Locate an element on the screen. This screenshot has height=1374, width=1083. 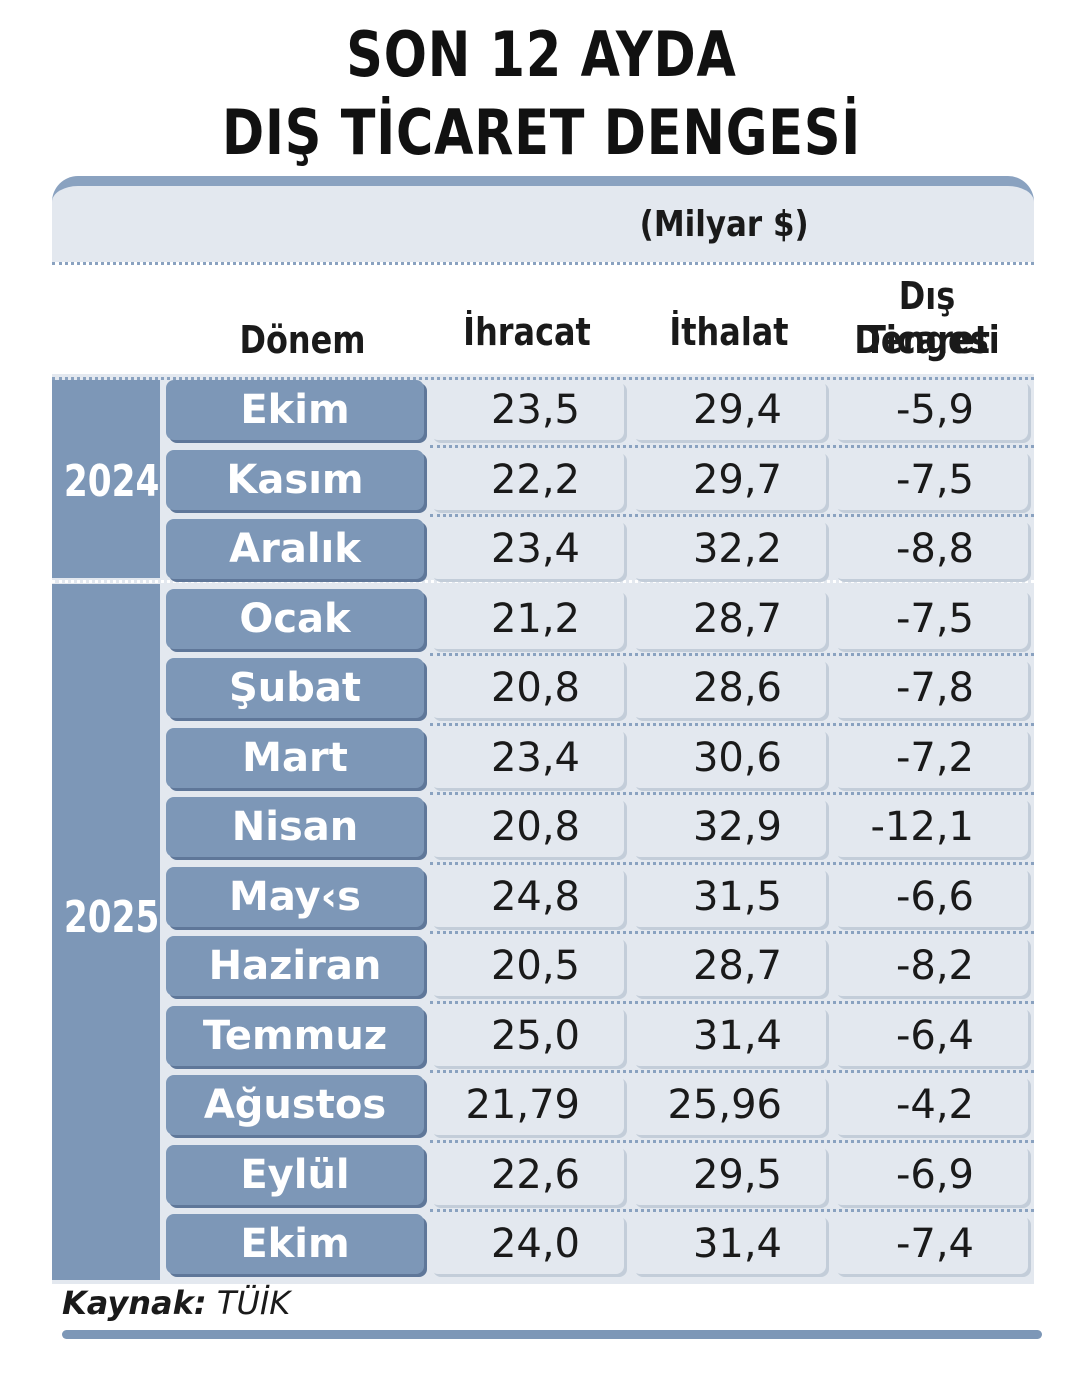
balance-cell: -6,6 is located at coordinates (931, 897).